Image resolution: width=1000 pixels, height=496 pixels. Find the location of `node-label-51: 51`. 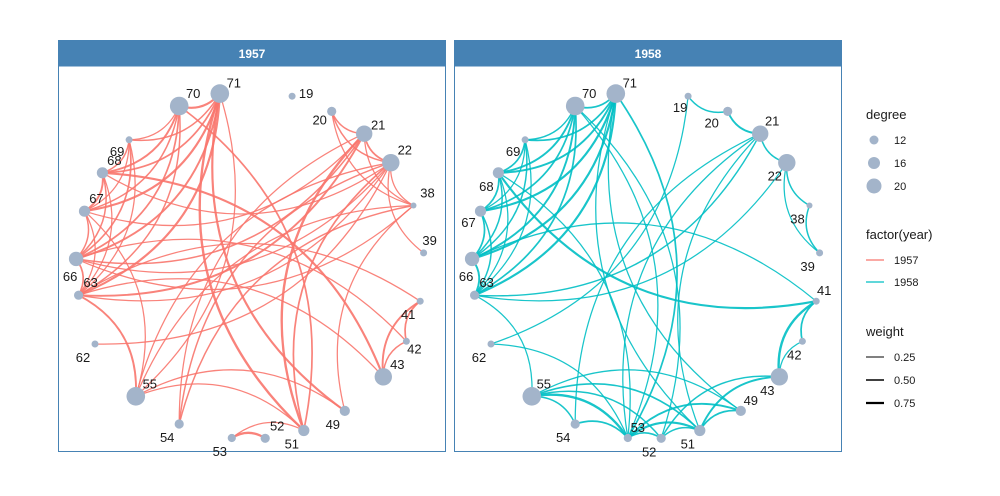

node-label-51: 51 is located at coordinates (688, 444).